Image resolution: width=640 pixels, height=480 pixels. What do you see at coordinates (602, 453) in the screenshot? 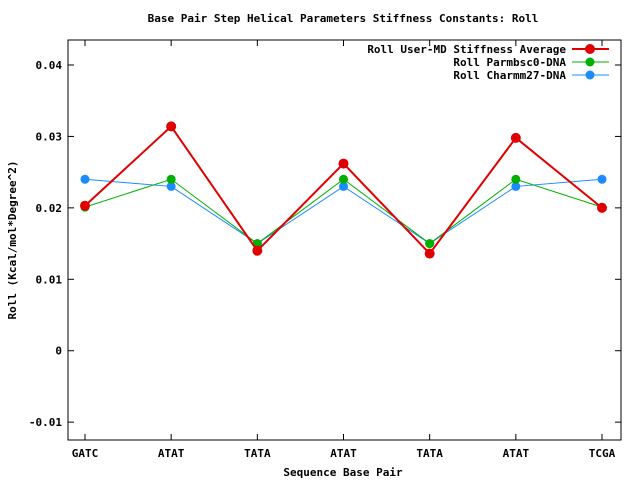
I see `x-tick-label: TCGA` at bounding box center [602, 453].